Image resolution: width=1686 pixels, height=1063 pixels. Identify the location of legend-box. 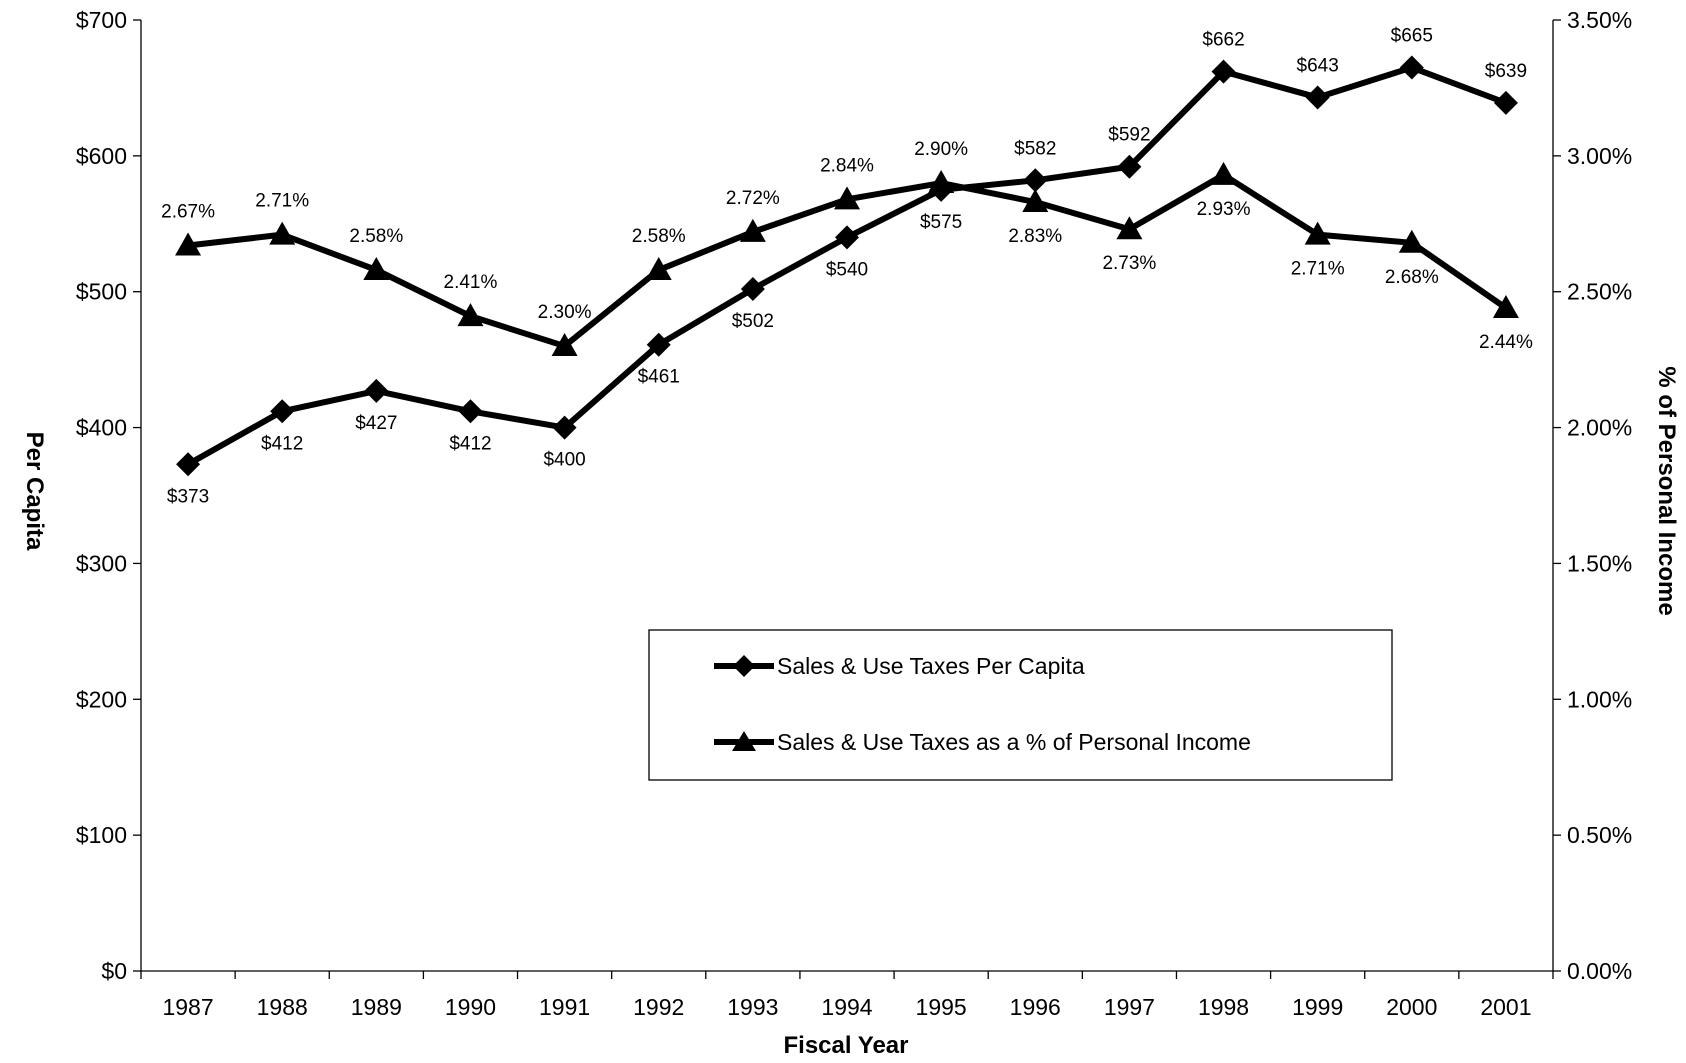
(1020, 705).